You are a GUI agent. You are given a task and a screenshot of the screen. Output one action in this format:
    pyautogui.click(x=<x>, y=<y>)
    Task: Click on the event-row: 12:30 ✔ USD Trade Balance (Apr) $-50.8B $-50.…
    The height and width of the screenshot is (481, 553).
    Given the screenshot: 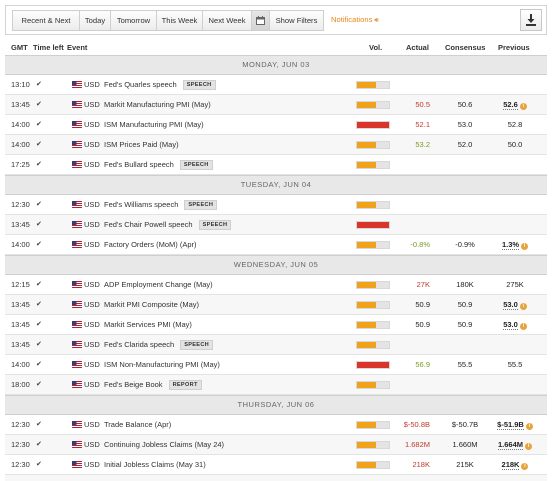 What is the action you would take?
    pyautogui.click(x=276, y=425)
    